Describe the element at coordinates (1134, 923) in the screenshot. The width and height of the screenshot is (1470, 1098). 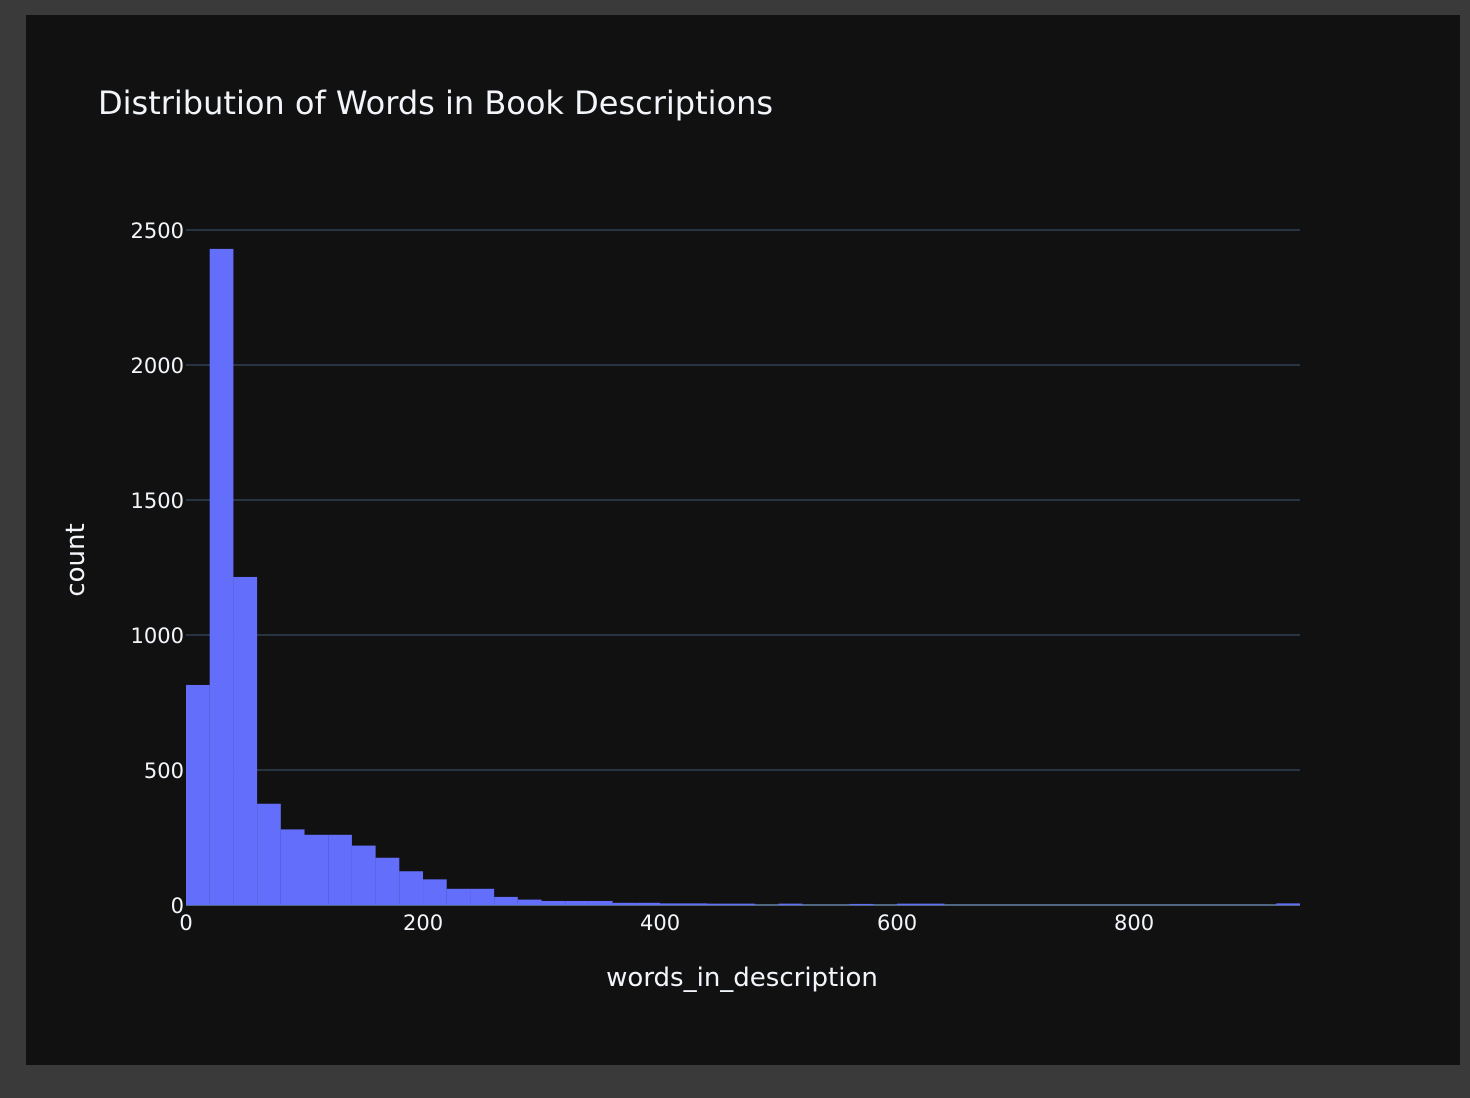
I see `x-tick-label-4: 800` at that location.